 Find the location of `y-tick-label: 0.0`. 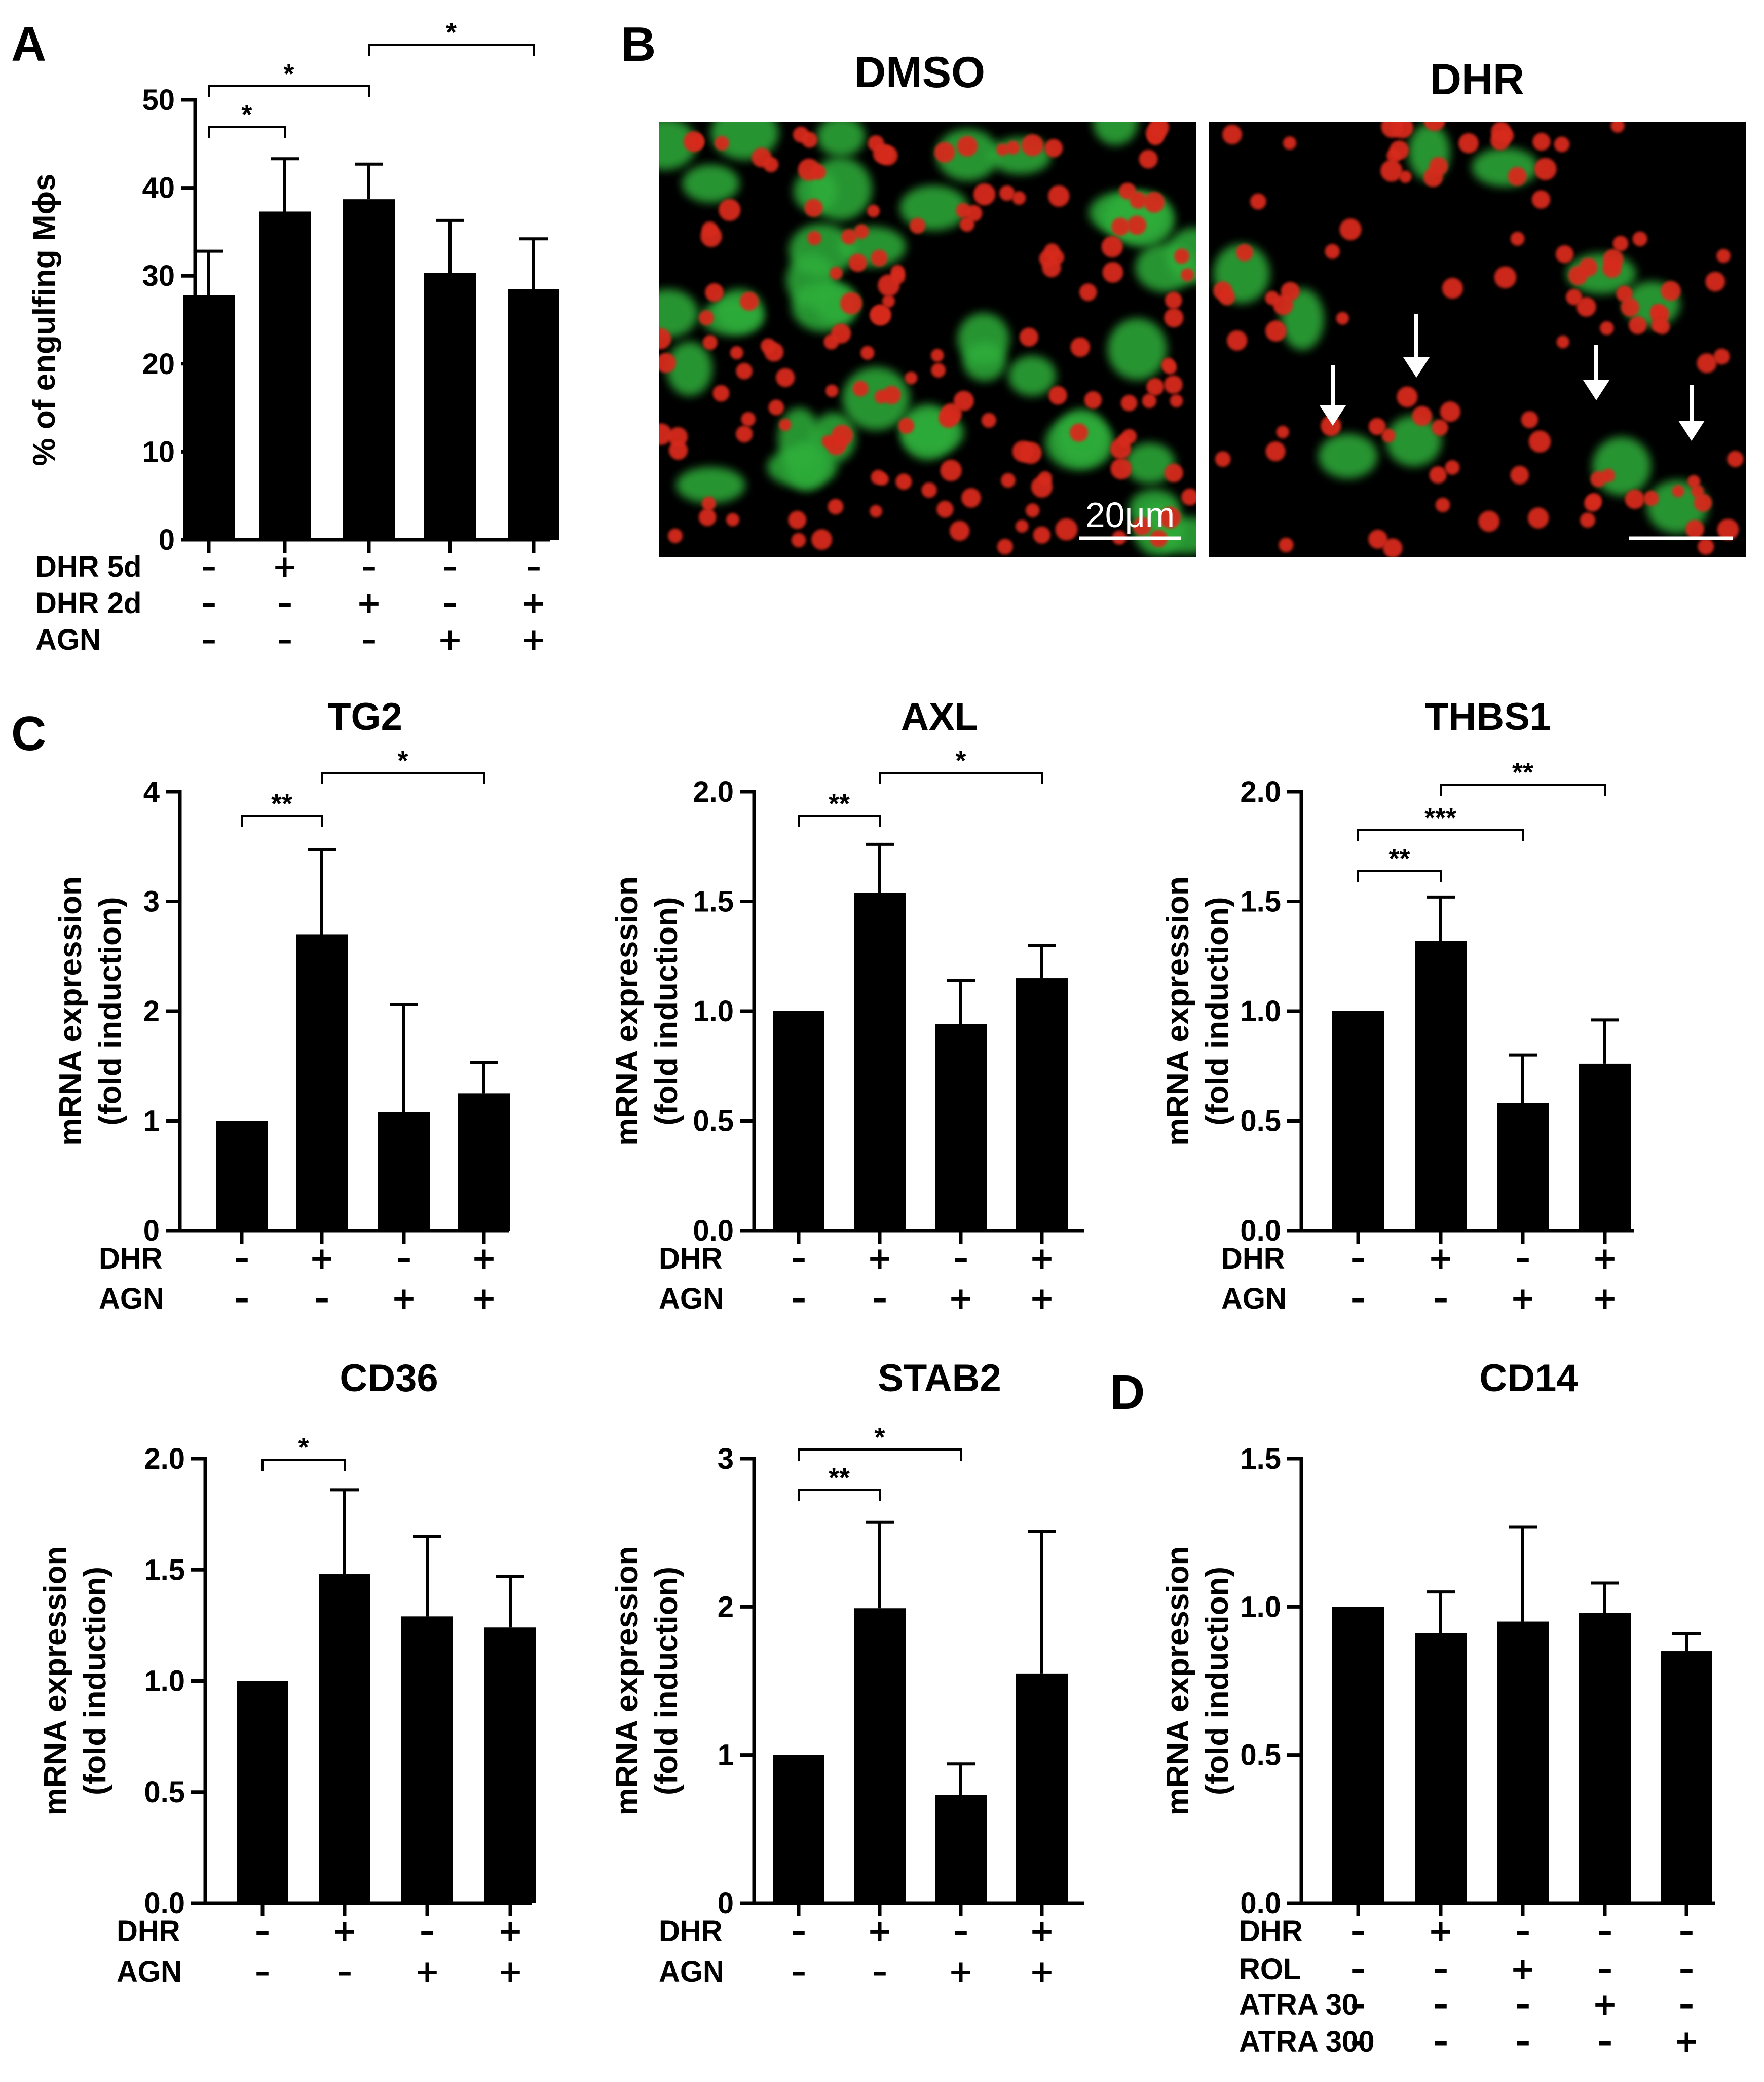

y-tick-label: 0.0 is located at coordinates (1260, 1903).